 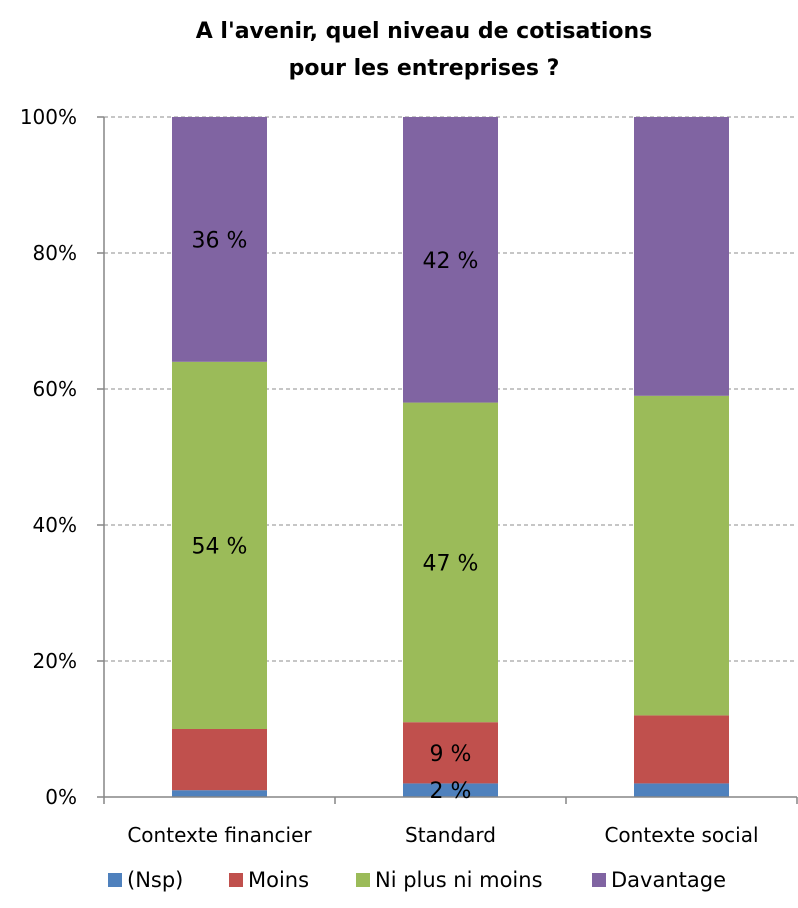 What do you see at coordinates (155, 880) in the screenshot?
I see `legend-label: (Nsp)` at bounding box center [155, 880].